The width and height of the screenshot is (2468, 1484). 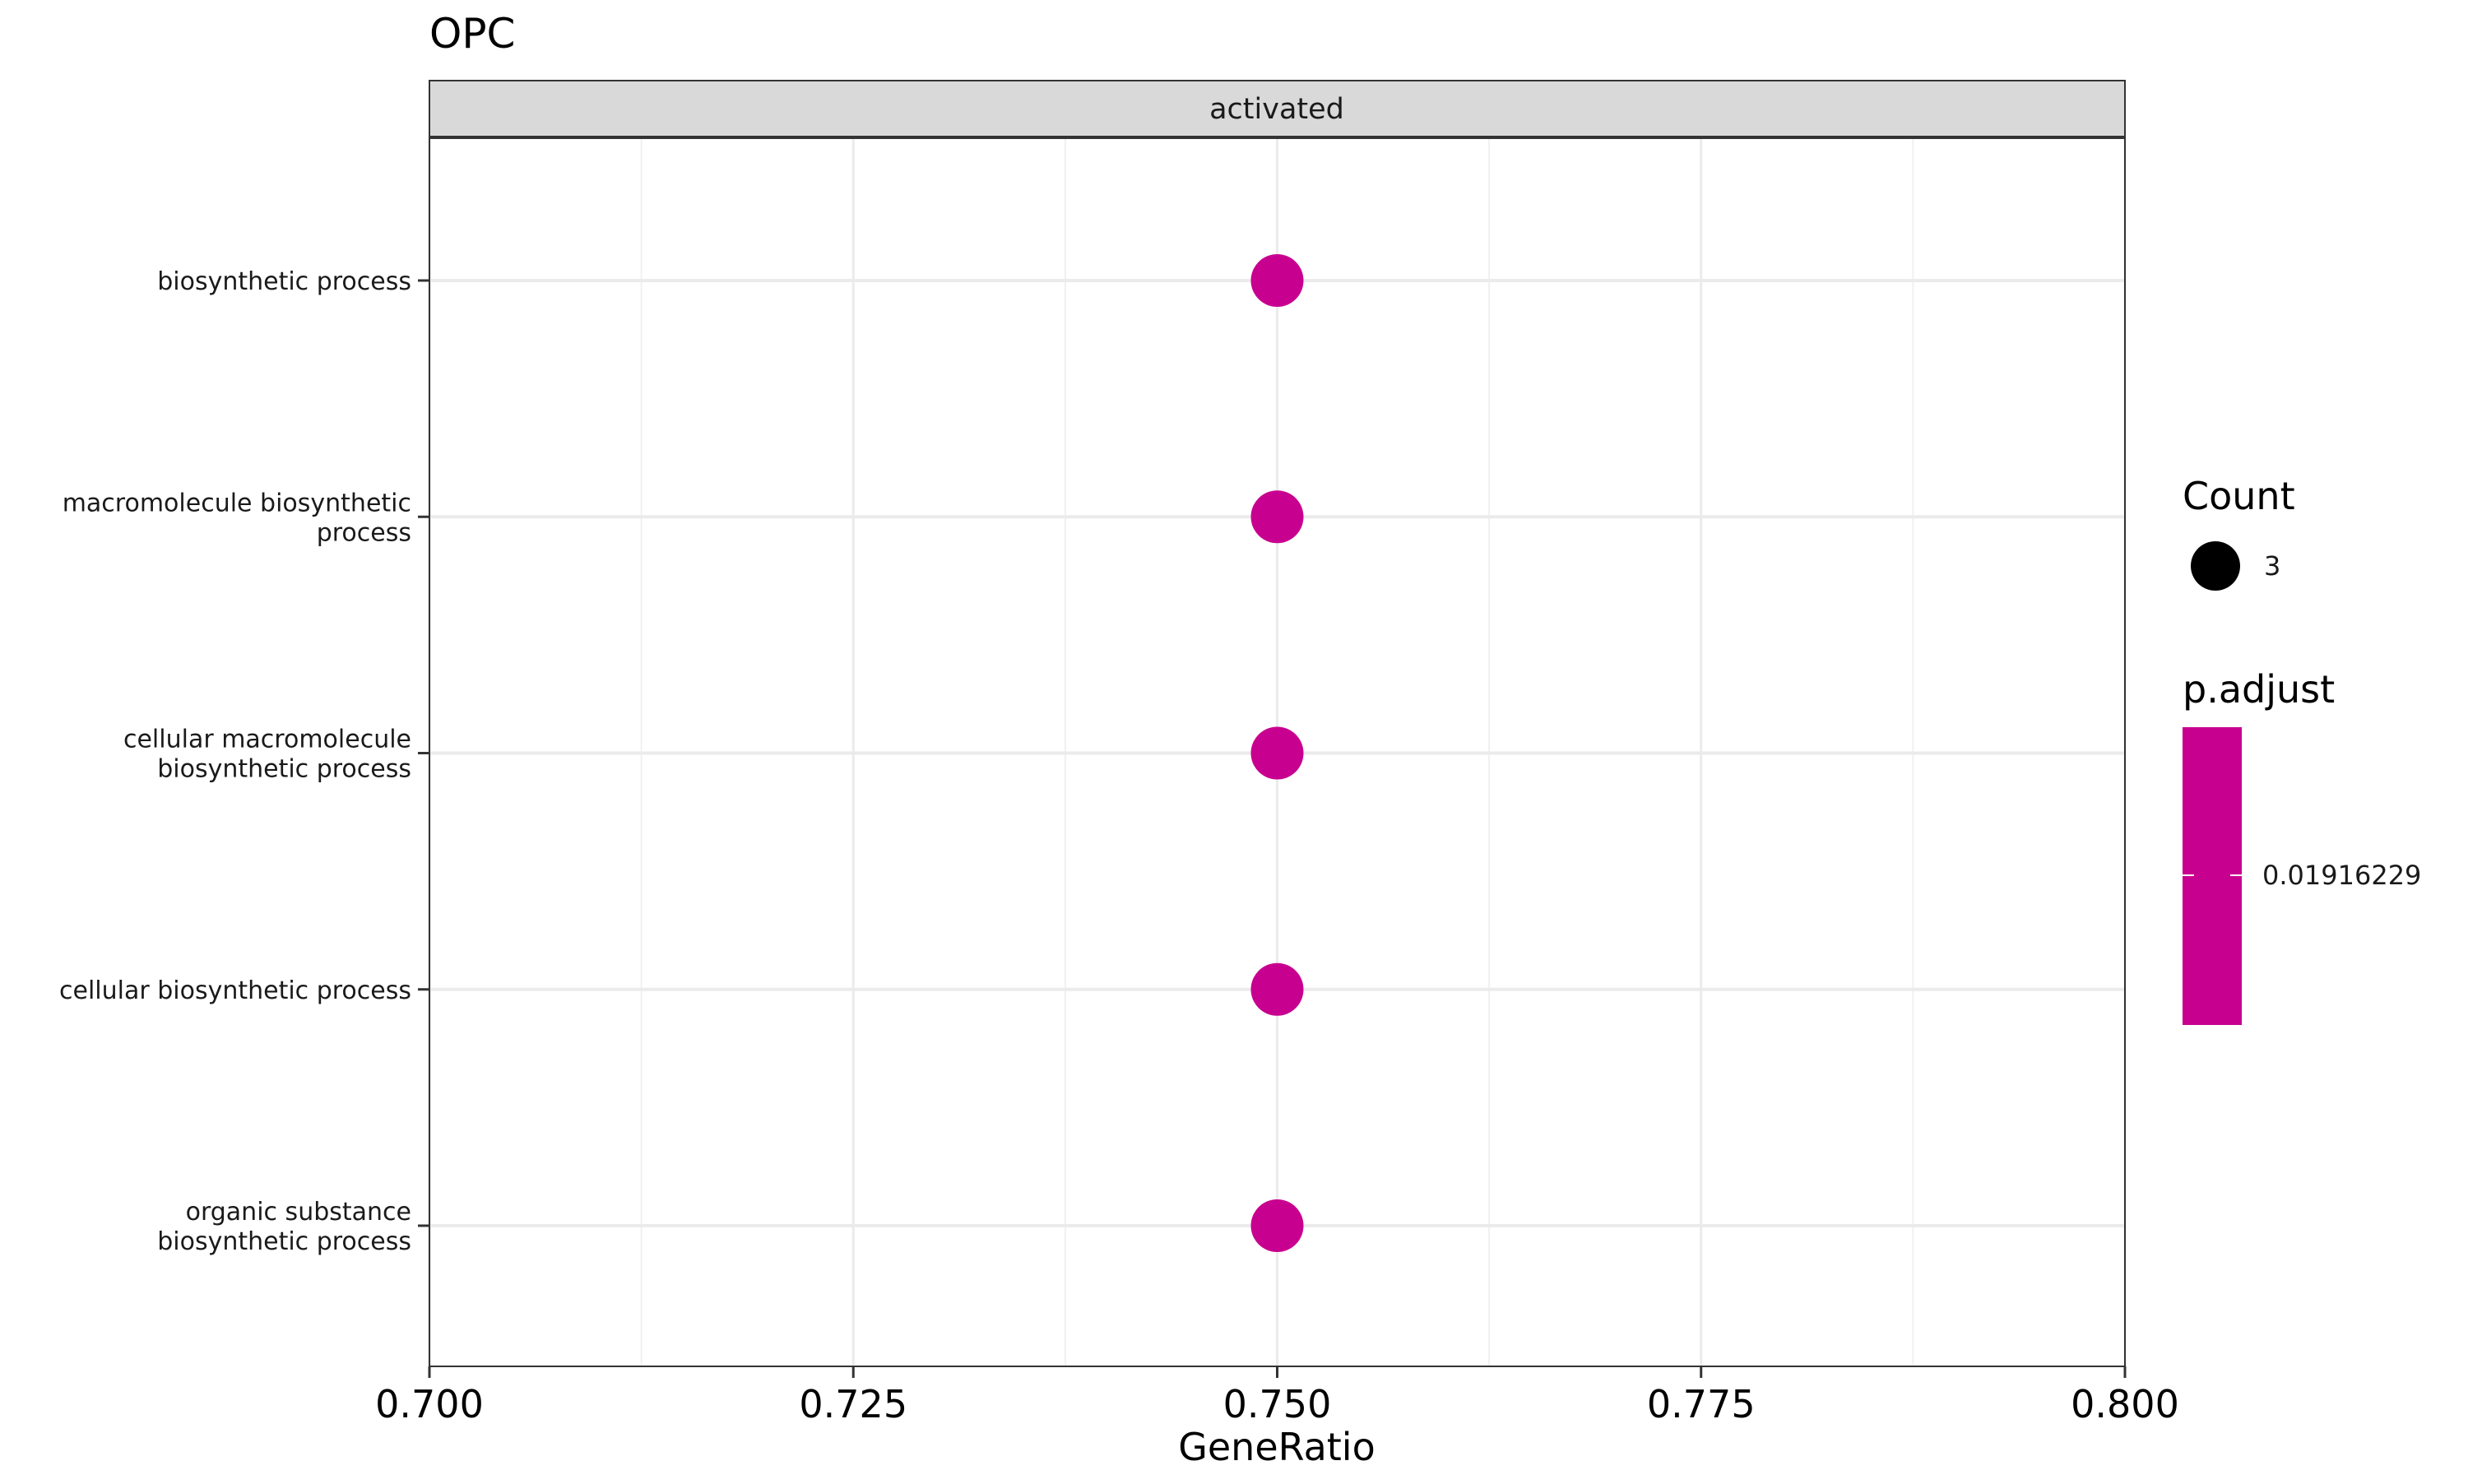 I want to click on x-tick-label: 0.750, so click(x=1277, y=1404).